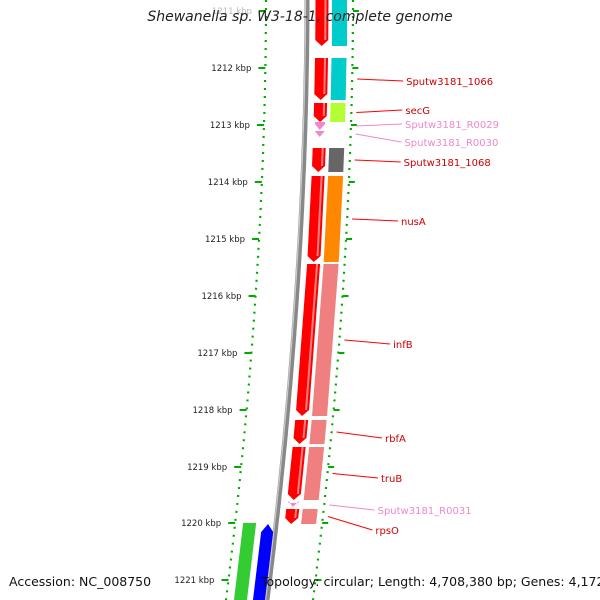 The image size is (600, 600). I want to click on cog-bar-truB, so click(314, 473).